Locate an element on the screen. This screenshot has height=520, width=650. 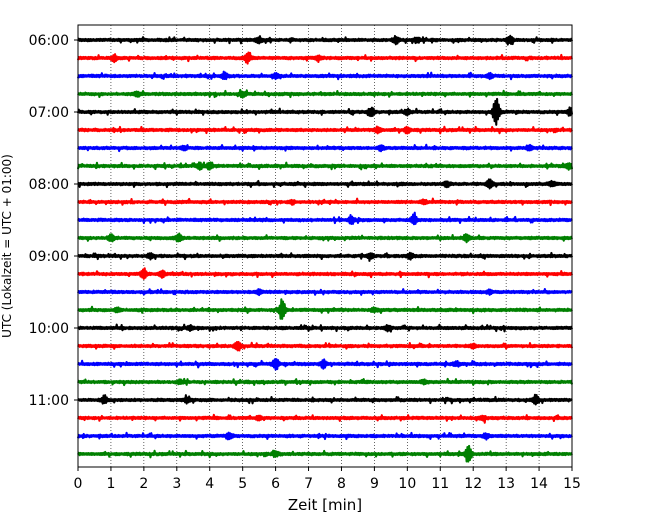
x-tick-label: 3 is located at coordinates (176, 484).